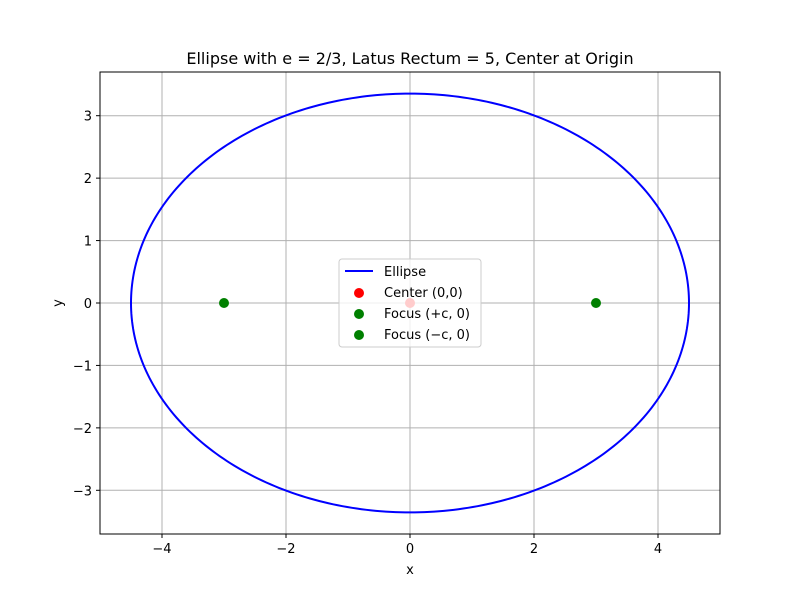  I want to click on legend-focus-minus-label: Focus (−c, 0), so click(427, 335).